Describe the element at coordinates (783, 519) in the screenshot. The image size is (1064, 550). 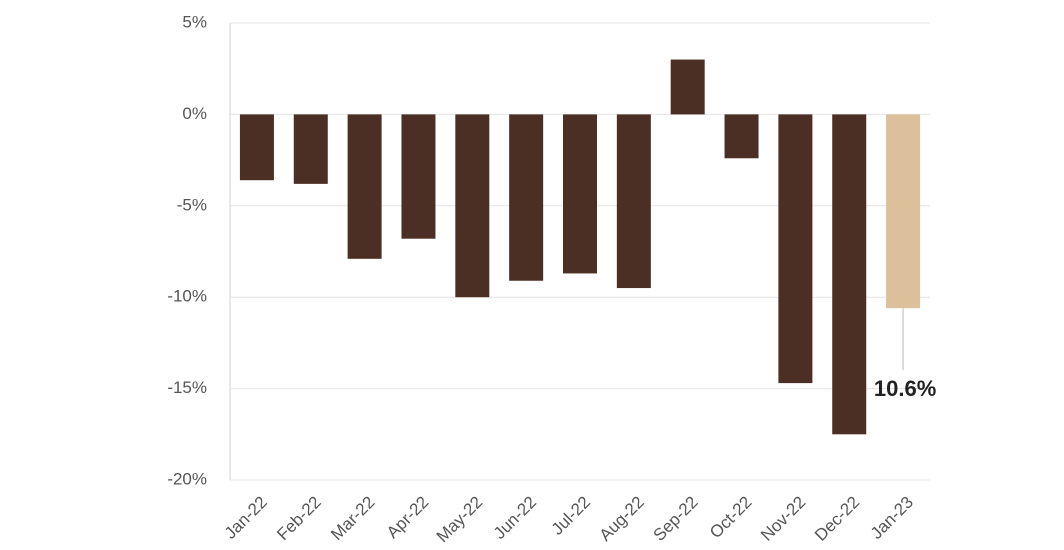
I see `x-tick-label: Nov-22` at that location.